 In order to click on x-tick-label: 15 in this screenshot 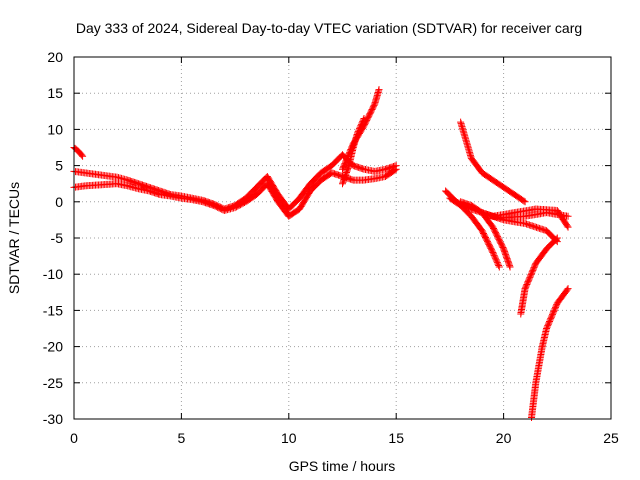, I will do `click(396, 438)`.